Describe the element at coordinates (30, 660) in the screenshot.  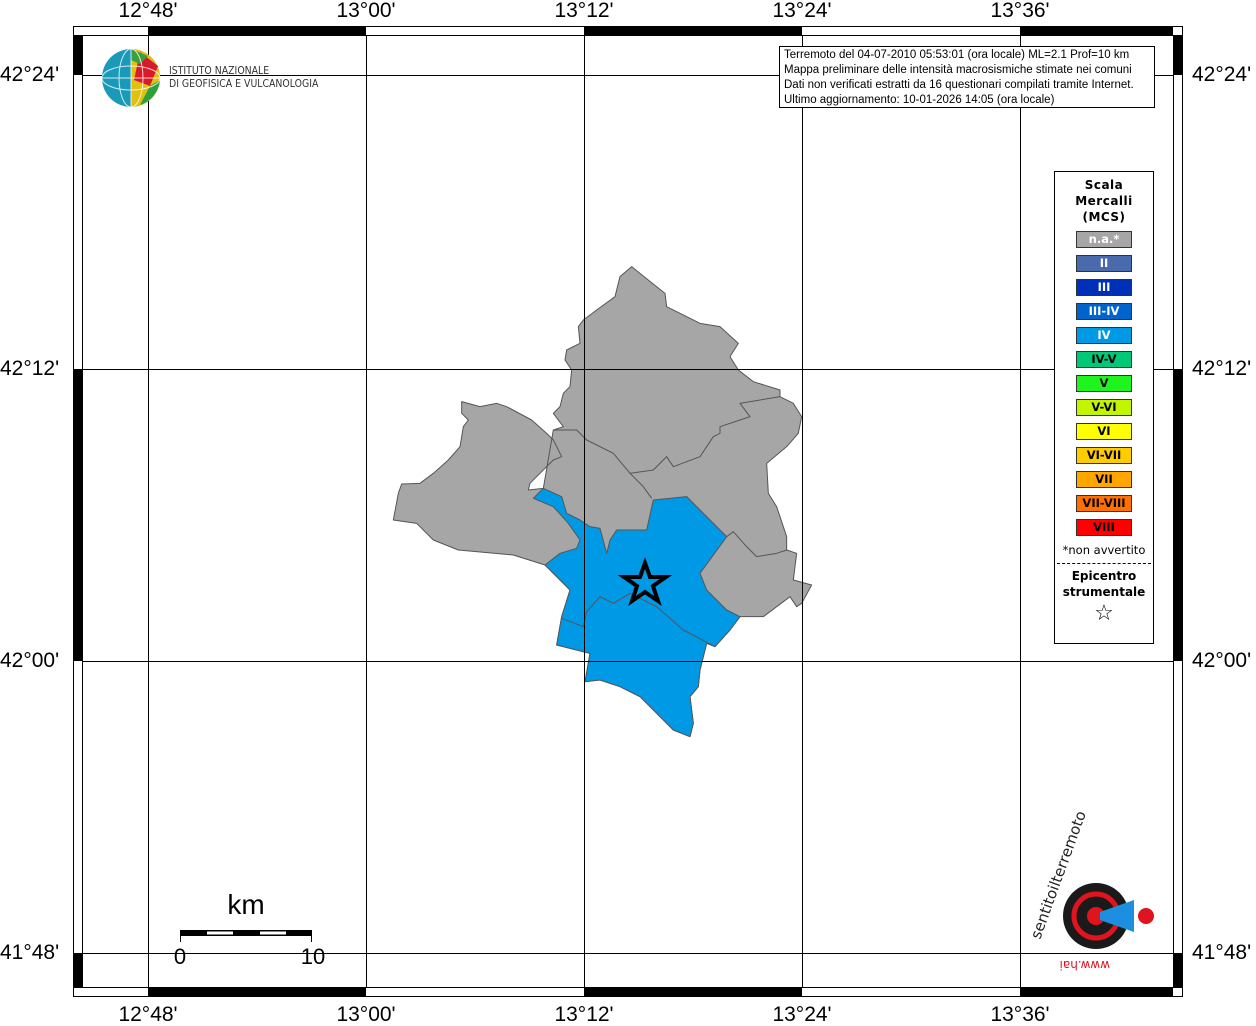
I see `left-tick-label: 42°00'` at that location.